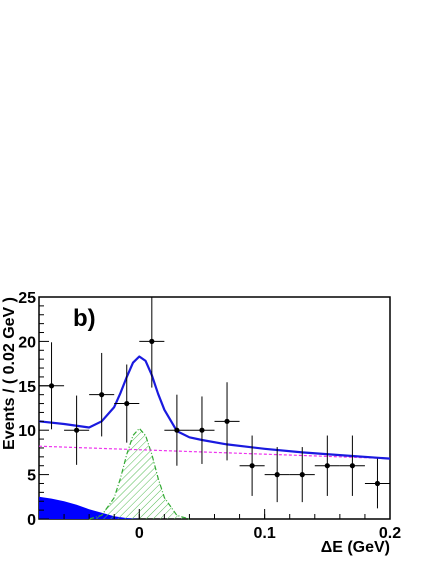 The image size is (432, 564). Describe the element at coordinates (9, 373) in the screenshot. I see `y-axis-title: Events / ( 0.02 GeV )` at that location.